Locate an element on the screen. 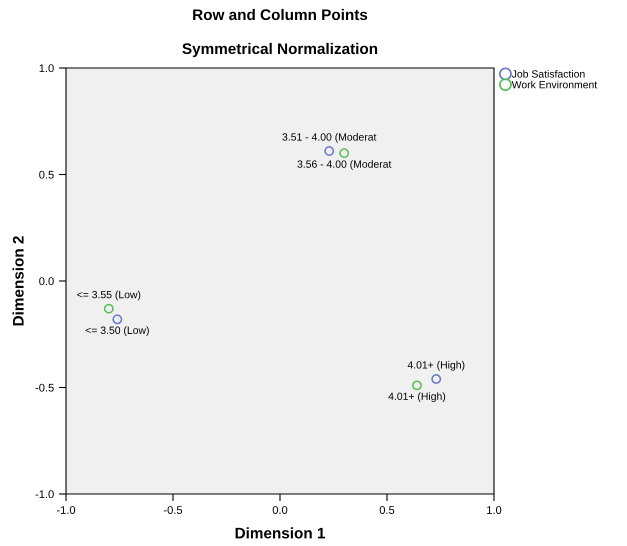 The width and height of the screenshot is (627, 546). x-tick-label: 0.0 is located at coordinates (280, 510).